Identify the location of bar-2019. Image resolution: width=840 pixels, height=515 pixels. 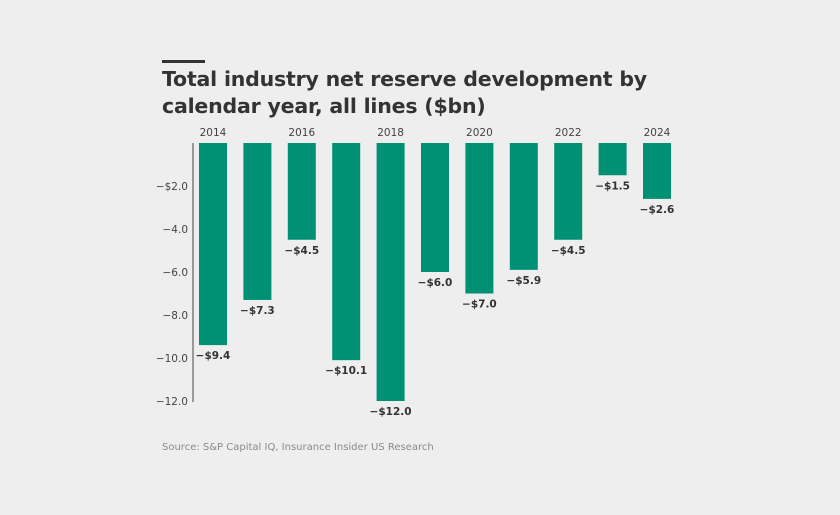
(435, 207).